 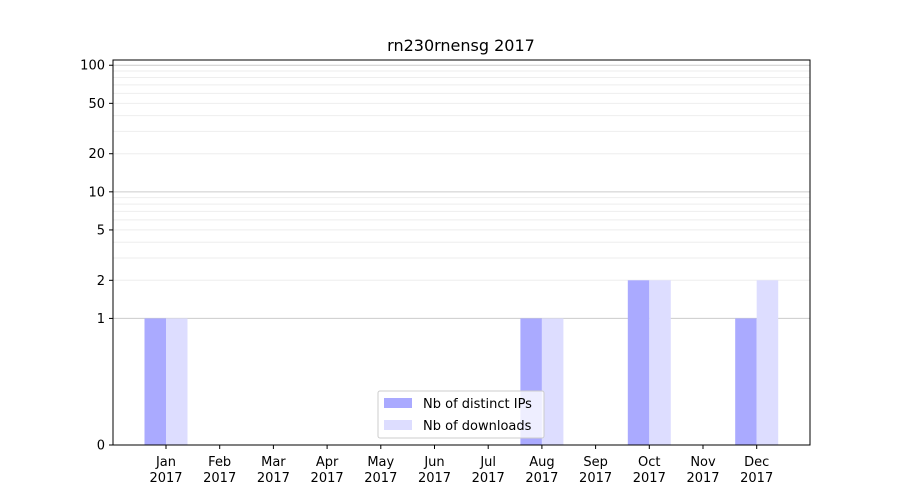 What do you see at coordinates (101, 281) in the screenshot?
I see `y-tick-label: 2` at bounding box center [101, 281].